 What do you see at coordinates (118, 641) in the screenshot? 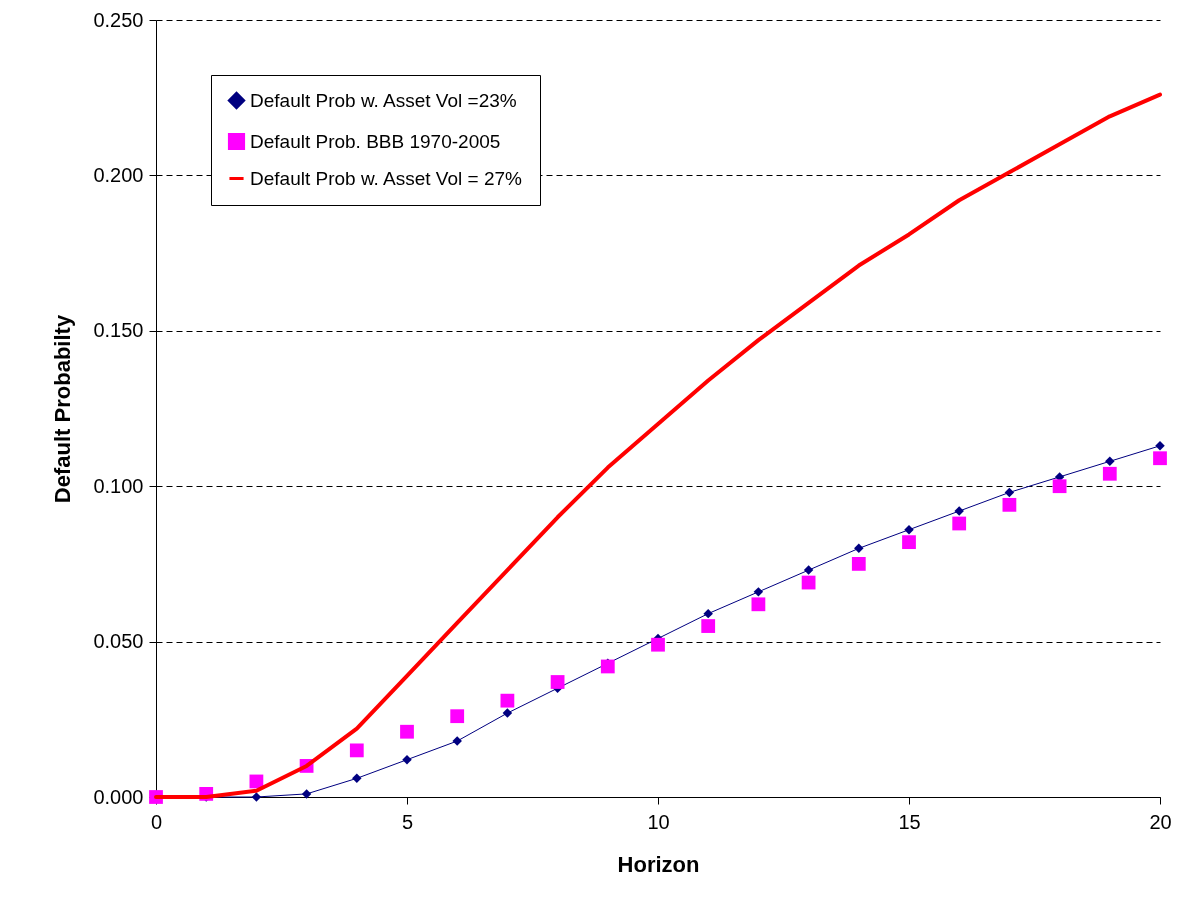
I see `y-tick-label: 0.050` at bounding box center [118, 641].